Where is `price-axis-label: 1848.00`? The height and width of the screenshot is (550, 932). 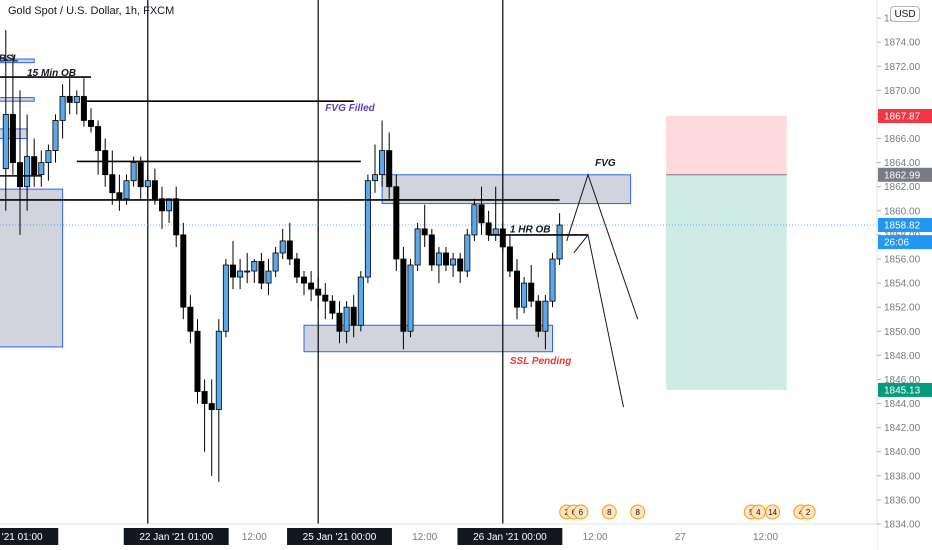 price-axis-label: 1848.00 is located at coordinates (902, 356).